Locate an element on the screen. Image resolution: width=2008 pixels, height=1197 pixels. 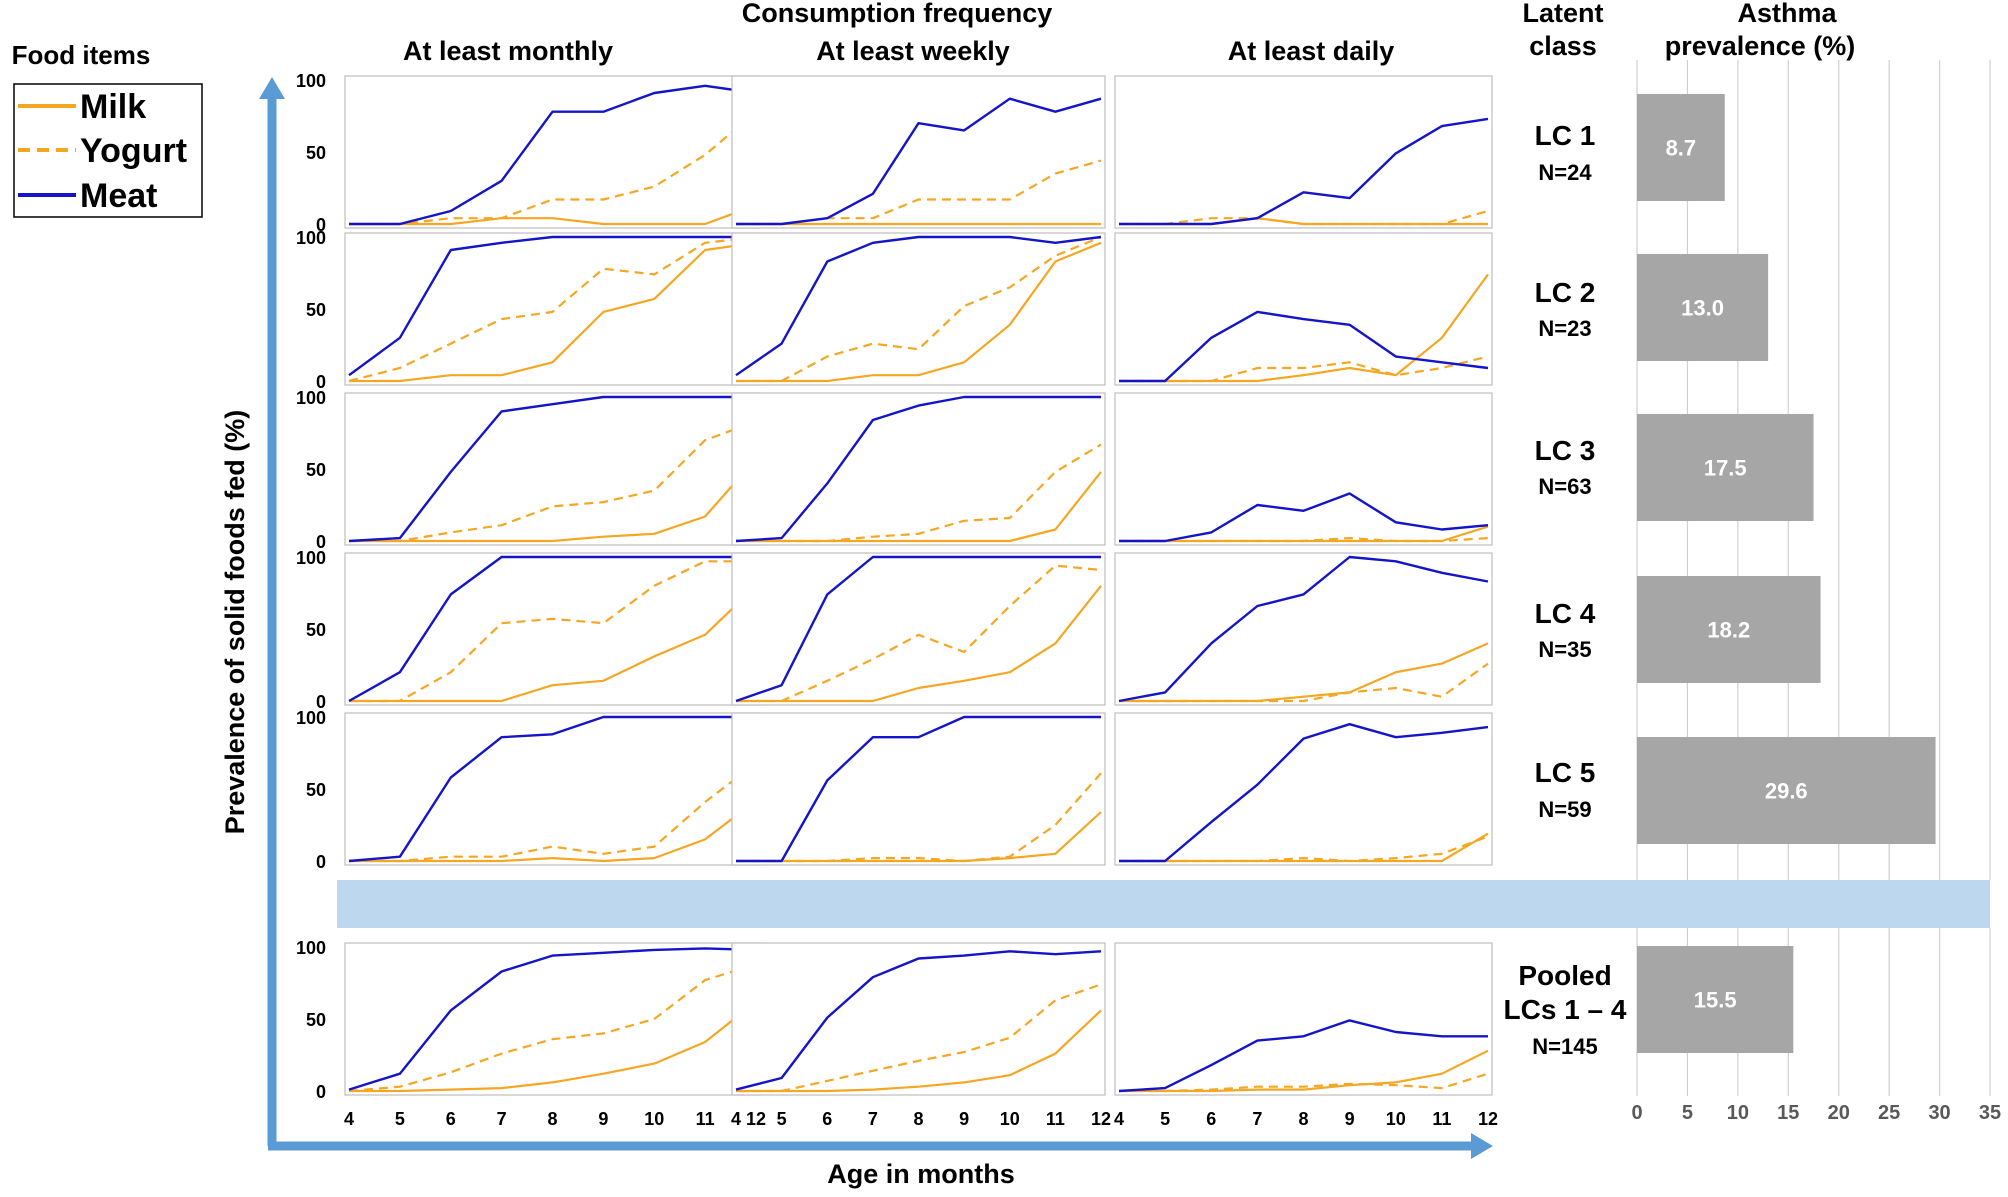
x-tick-label-at-least-daily-12: 12 is located at coordinates (1488, 1119).